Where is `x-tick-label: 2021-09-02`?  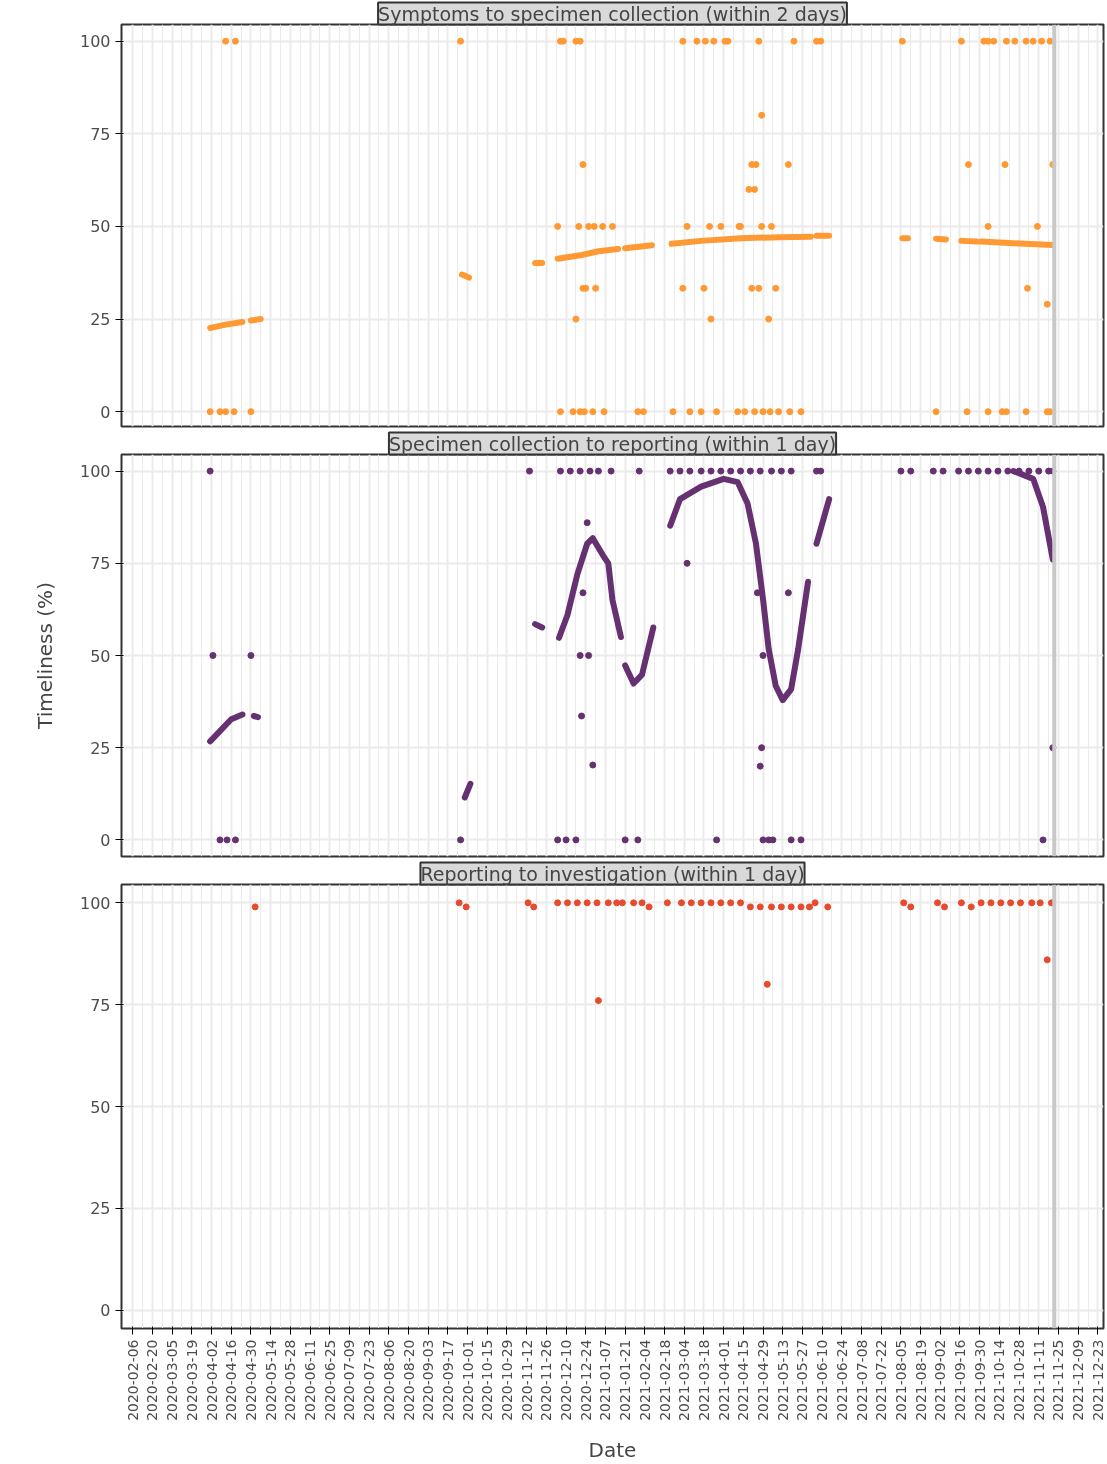
x-tick-label: 2021-09-02 is located at coordinates (940, 1380).